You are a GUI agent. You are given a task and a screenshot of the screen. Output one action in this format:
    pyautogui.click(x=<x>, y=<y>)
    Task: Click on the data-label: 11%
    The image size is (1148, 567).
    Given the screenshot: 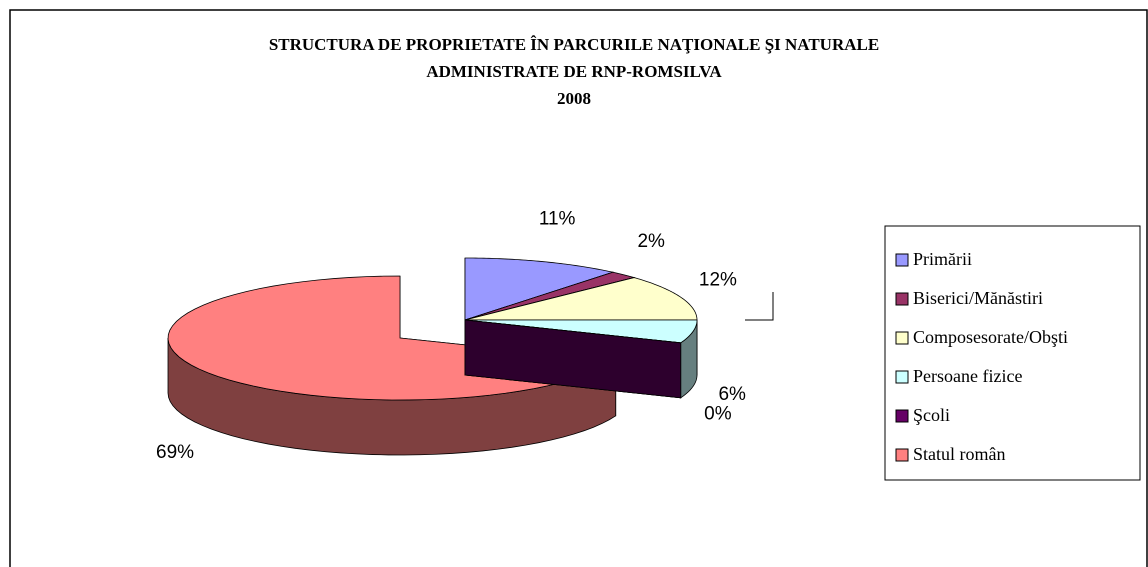 What is the action you would take?
    pyautogui.click(x=557, y=218)
    